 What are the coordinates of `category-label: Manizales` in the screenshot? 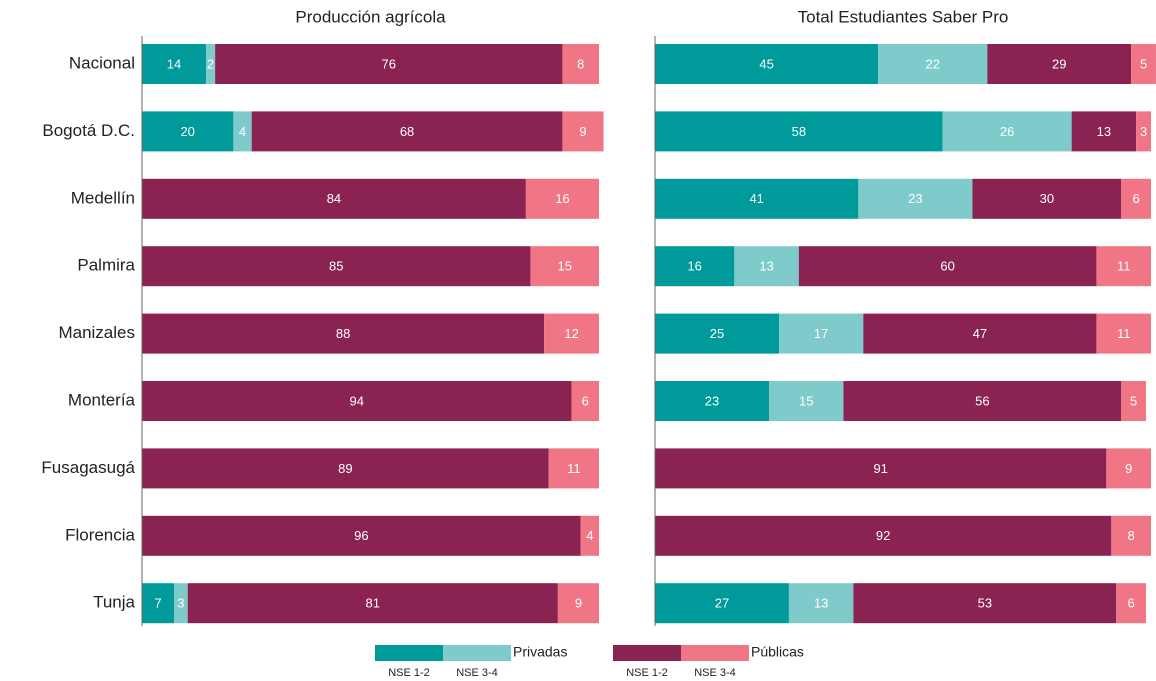 It's located at (96, 332).